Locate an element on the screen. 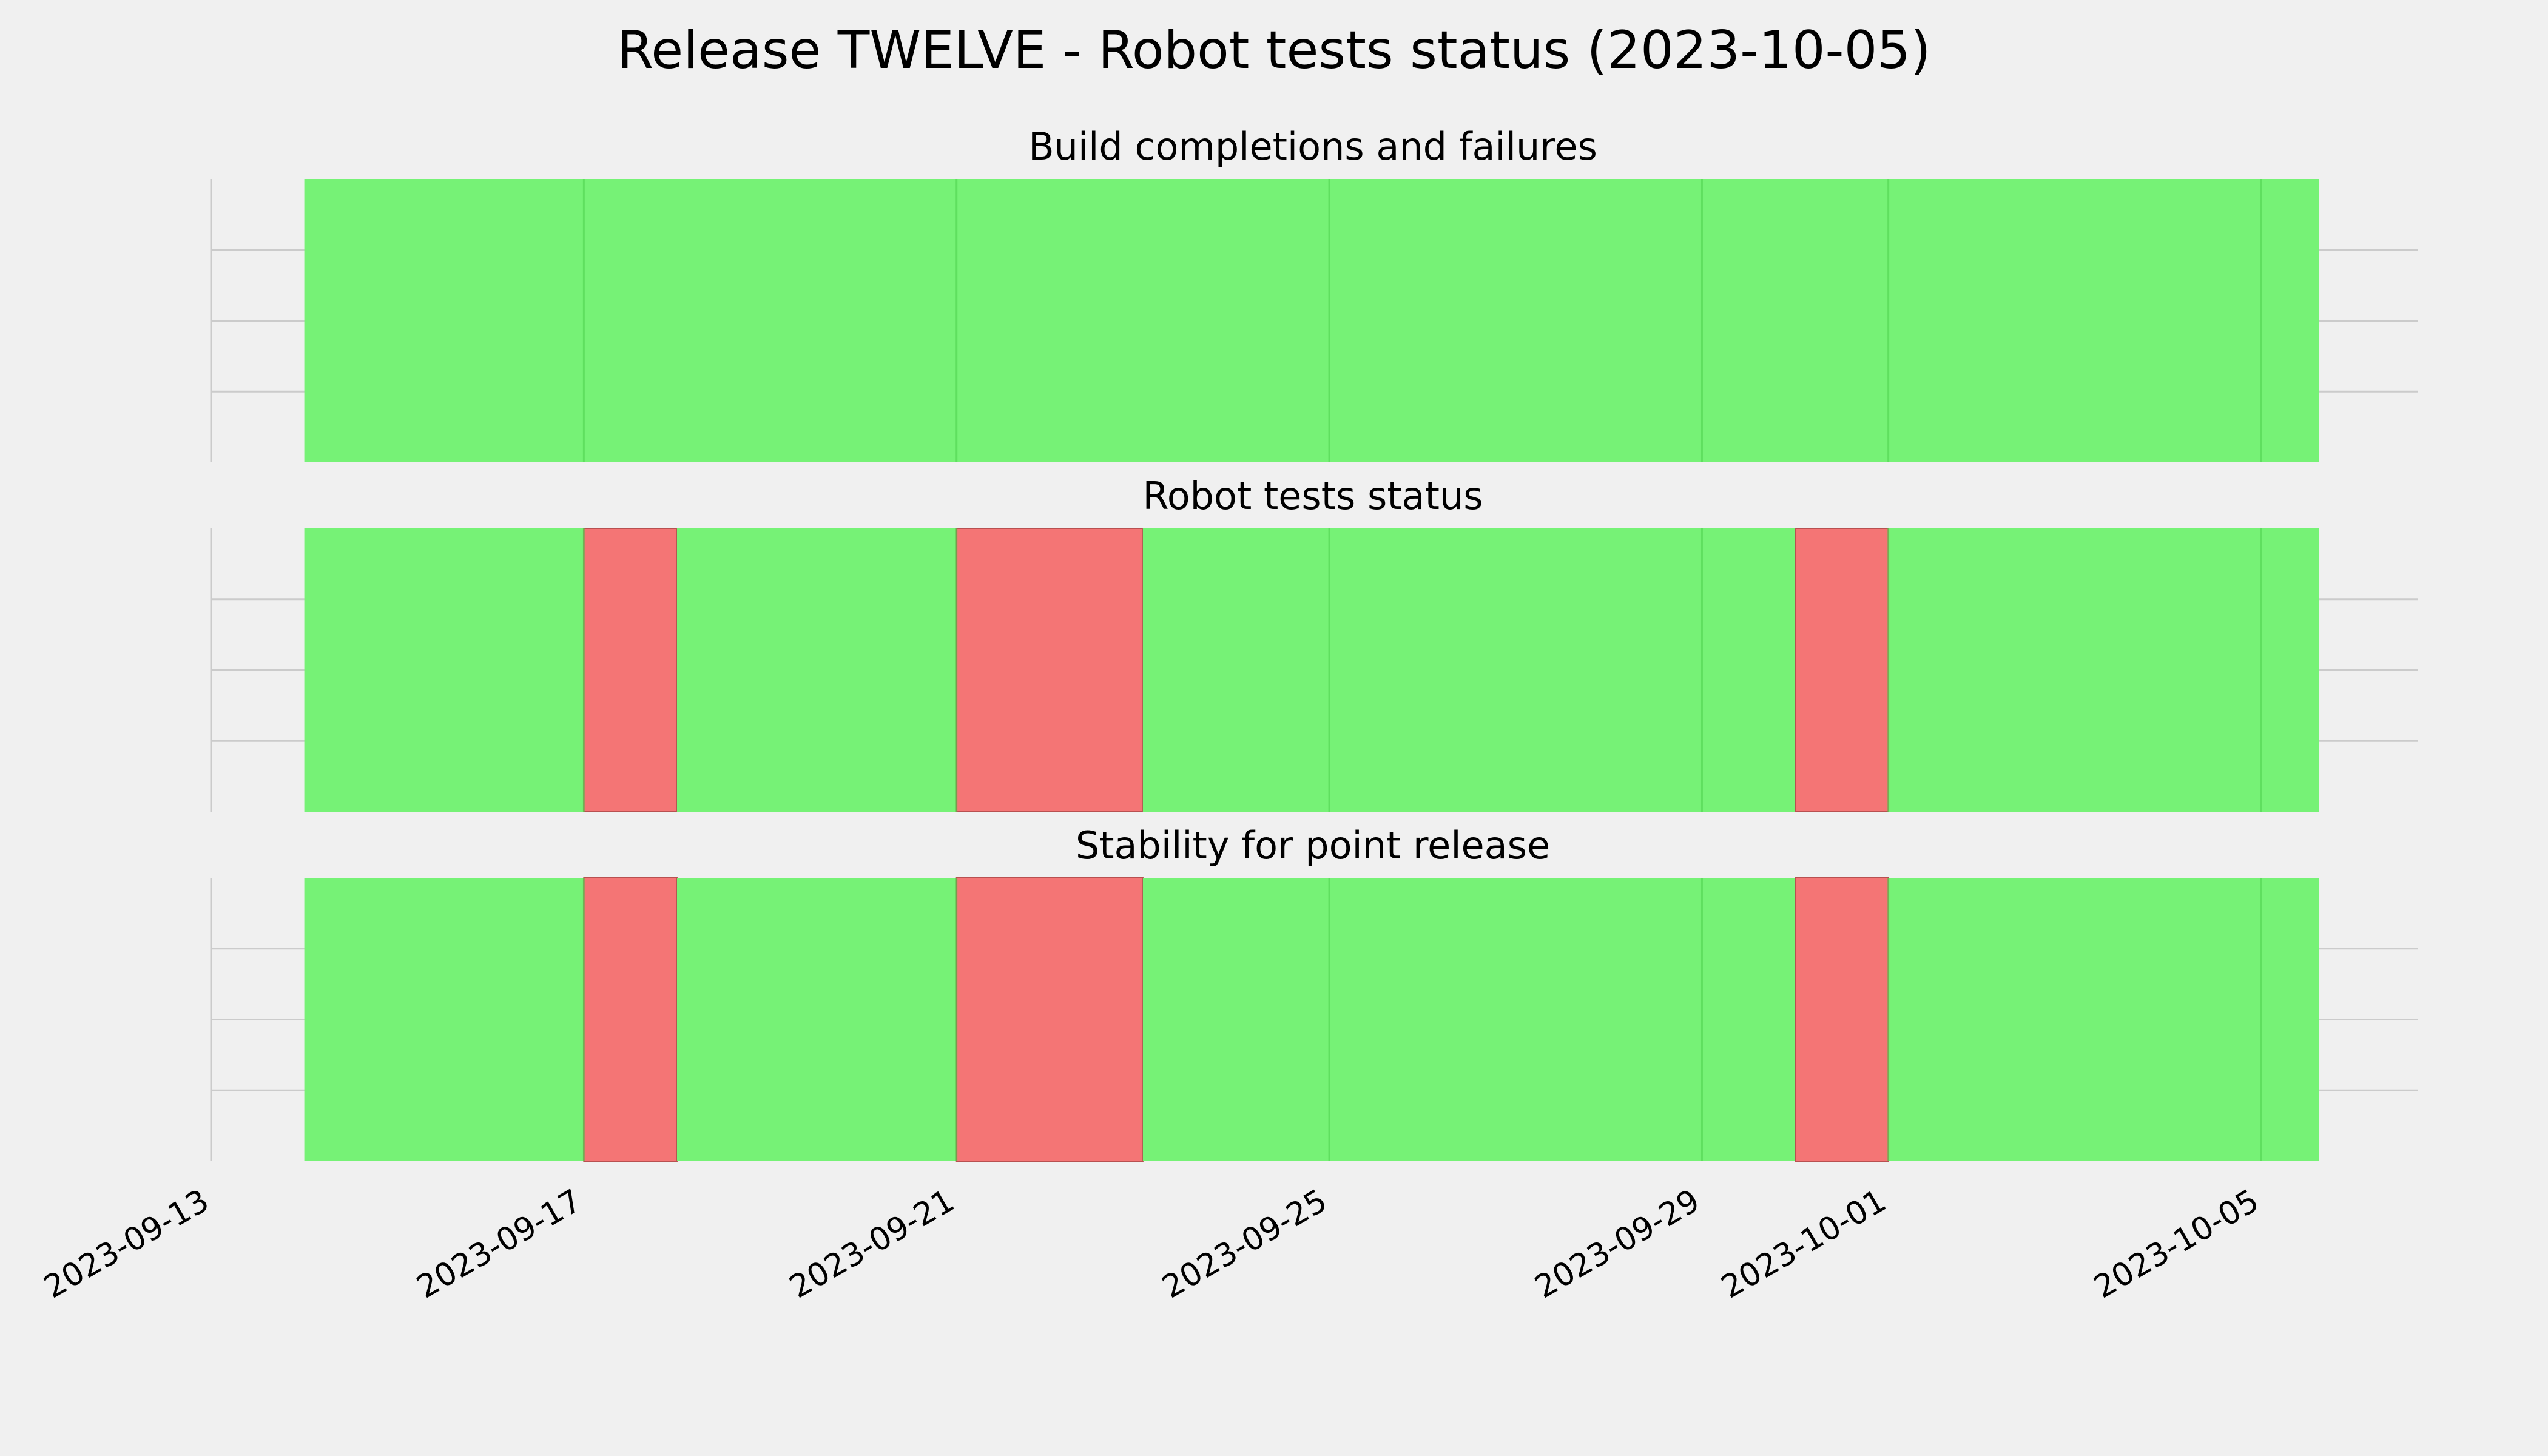  x-tick-label: 2023-09-17 is located at coordinates (499, 1244).